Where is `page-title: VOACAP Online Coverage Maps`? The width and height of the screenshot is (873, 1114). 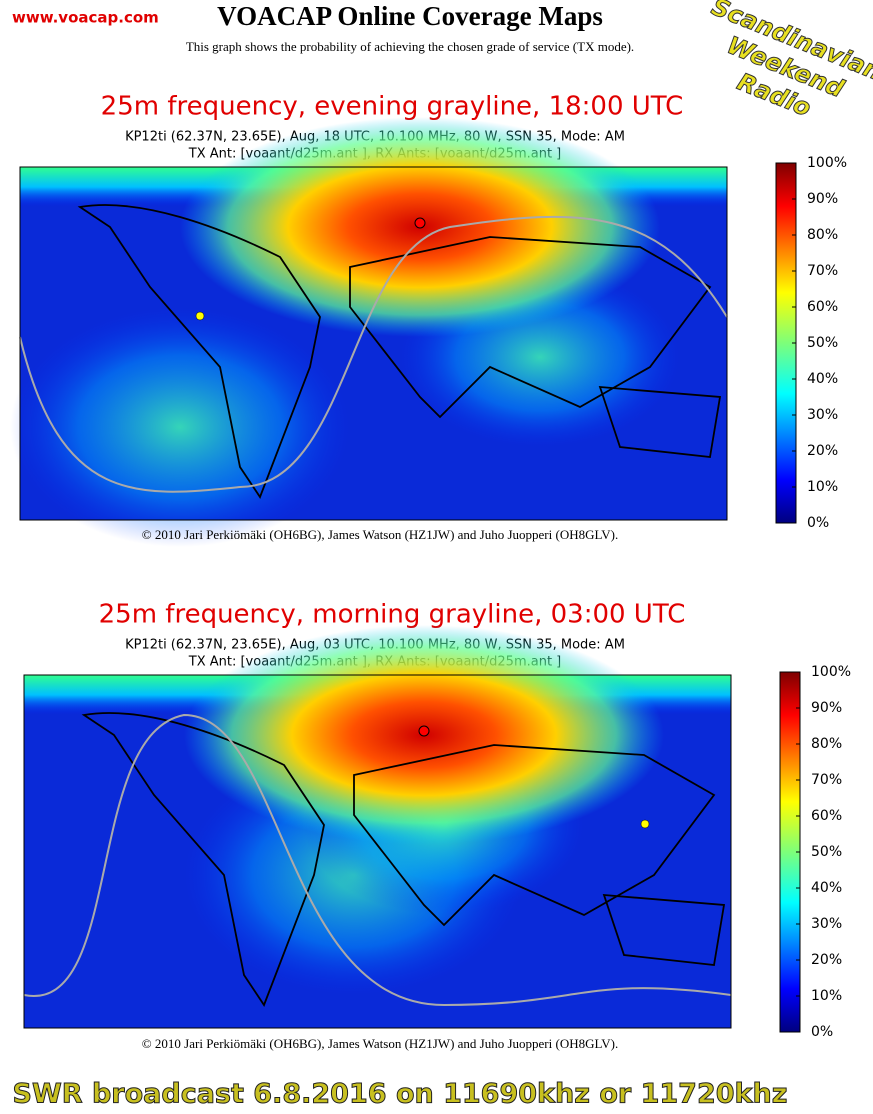
page-title: VOACAP Online Coverage Maps is located at coordinates (410, 16).